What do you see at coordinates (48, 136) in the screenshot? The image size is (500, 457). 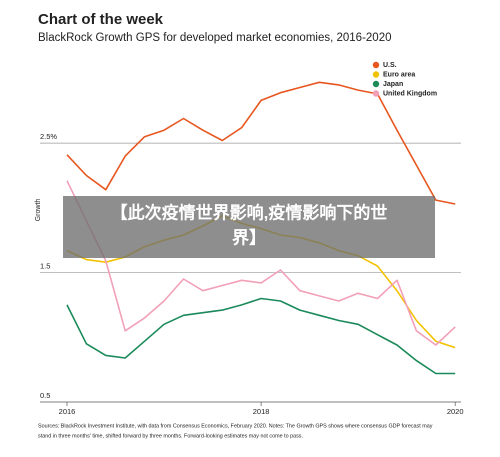 I see `y-tick-label: 2.5%` at bounding box center [48, 136].